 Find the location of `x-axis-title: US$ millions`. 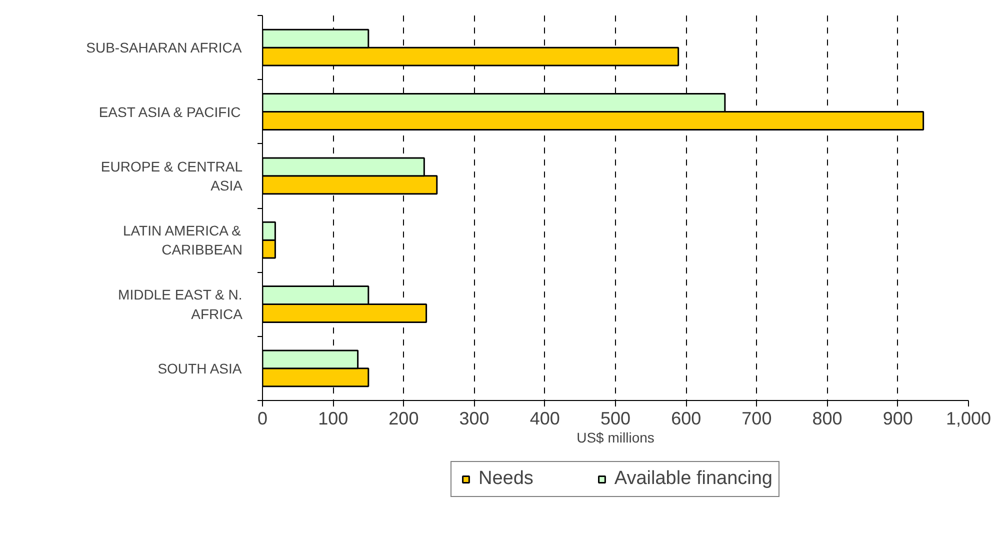

x-axis-title: US$ millions is located at coordinates (615, 438).